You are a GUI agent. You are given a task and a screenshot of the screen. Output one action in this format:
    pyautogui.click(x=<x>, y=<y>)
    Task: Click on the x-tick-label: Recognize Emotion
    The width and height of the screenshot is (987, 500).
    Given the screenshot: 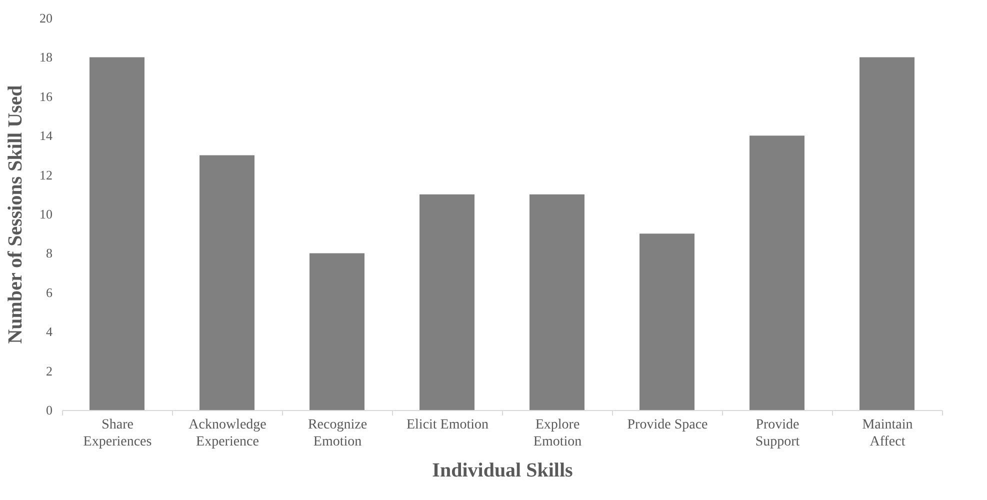 What is the action you would take?
    pyautogui.click(x=338, y=434)
    